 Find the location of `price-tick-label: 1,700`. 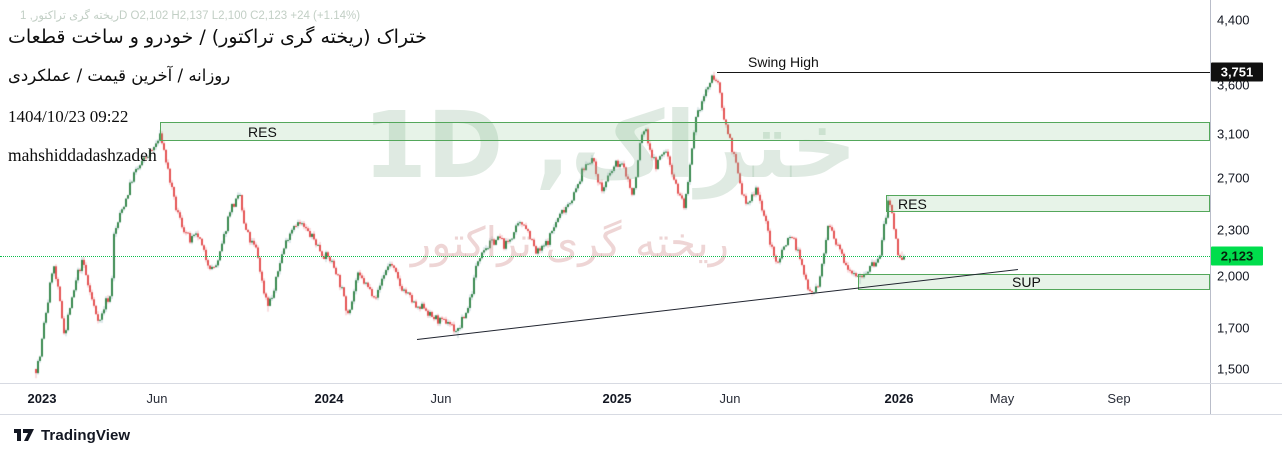

price-tick-label: 1,700 is located at coordinates (1233, 328).